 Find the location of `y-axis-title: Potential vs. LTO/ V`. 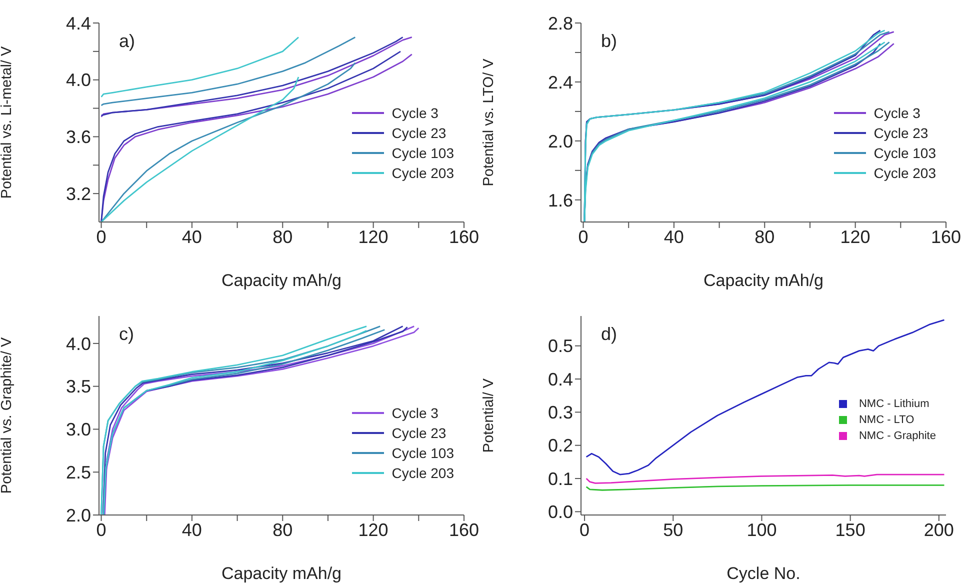

y-axis-title: Potential vs. LTO/ V is located at coordinates (489, 122).